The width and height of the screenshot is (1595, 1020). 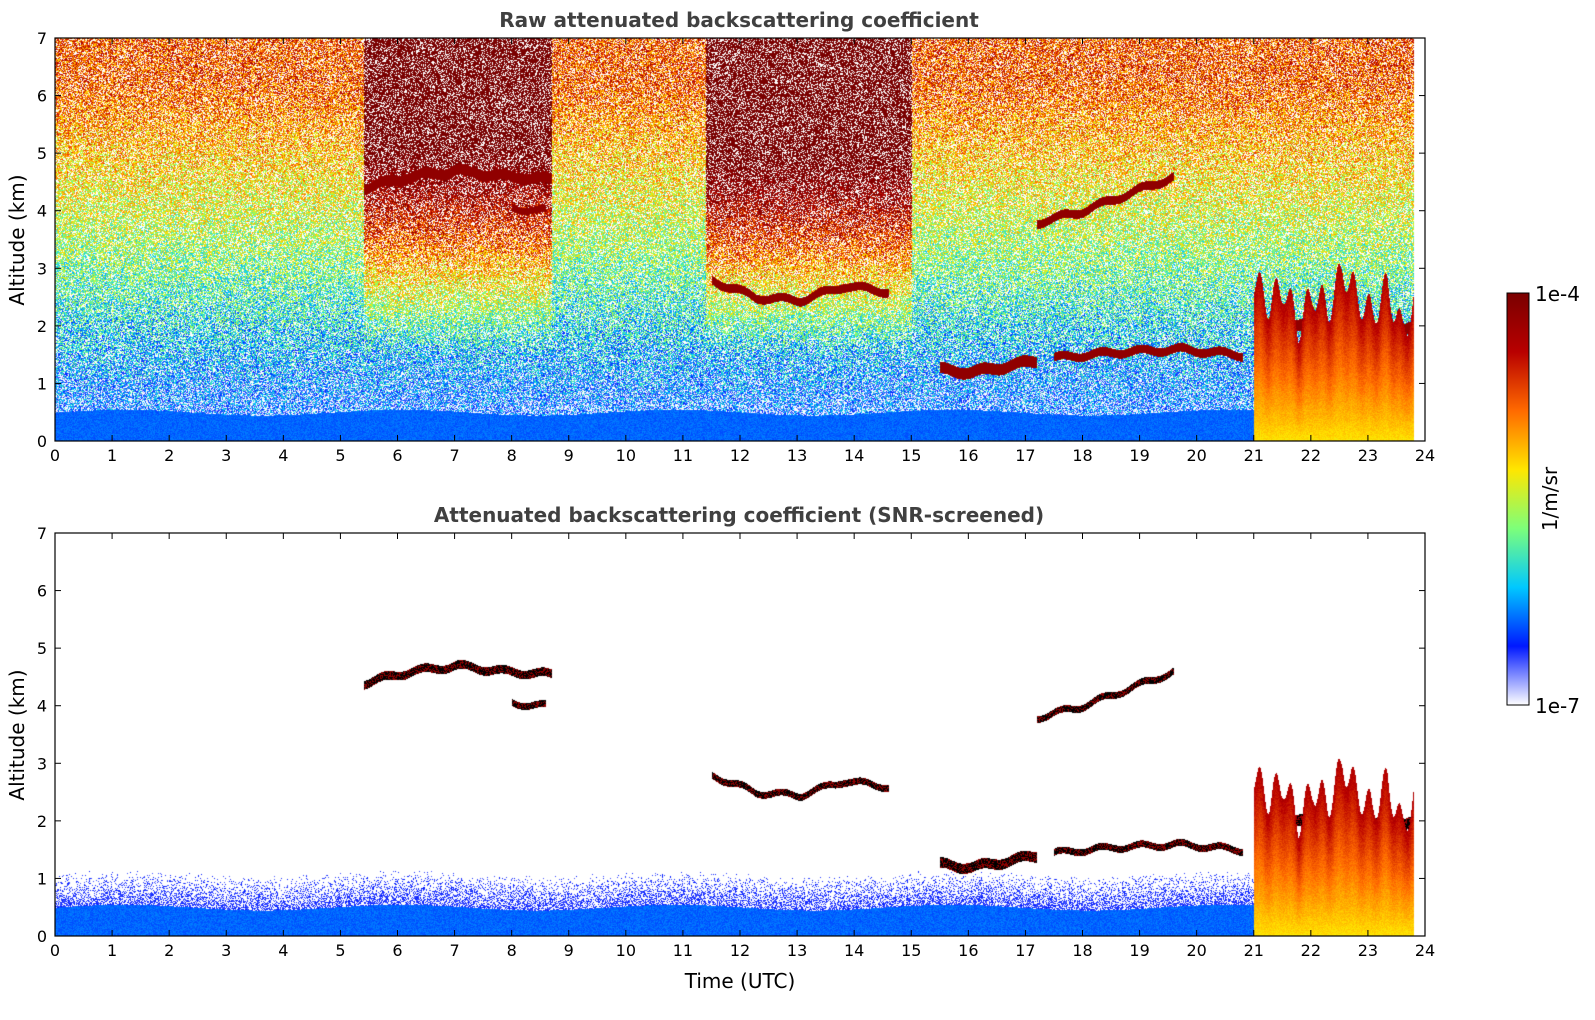 What do you see at coordinates (1557, 706) in the screenshot?
I see `colorbar-min-label: 1e-7` at bounding box center [1557, 706].